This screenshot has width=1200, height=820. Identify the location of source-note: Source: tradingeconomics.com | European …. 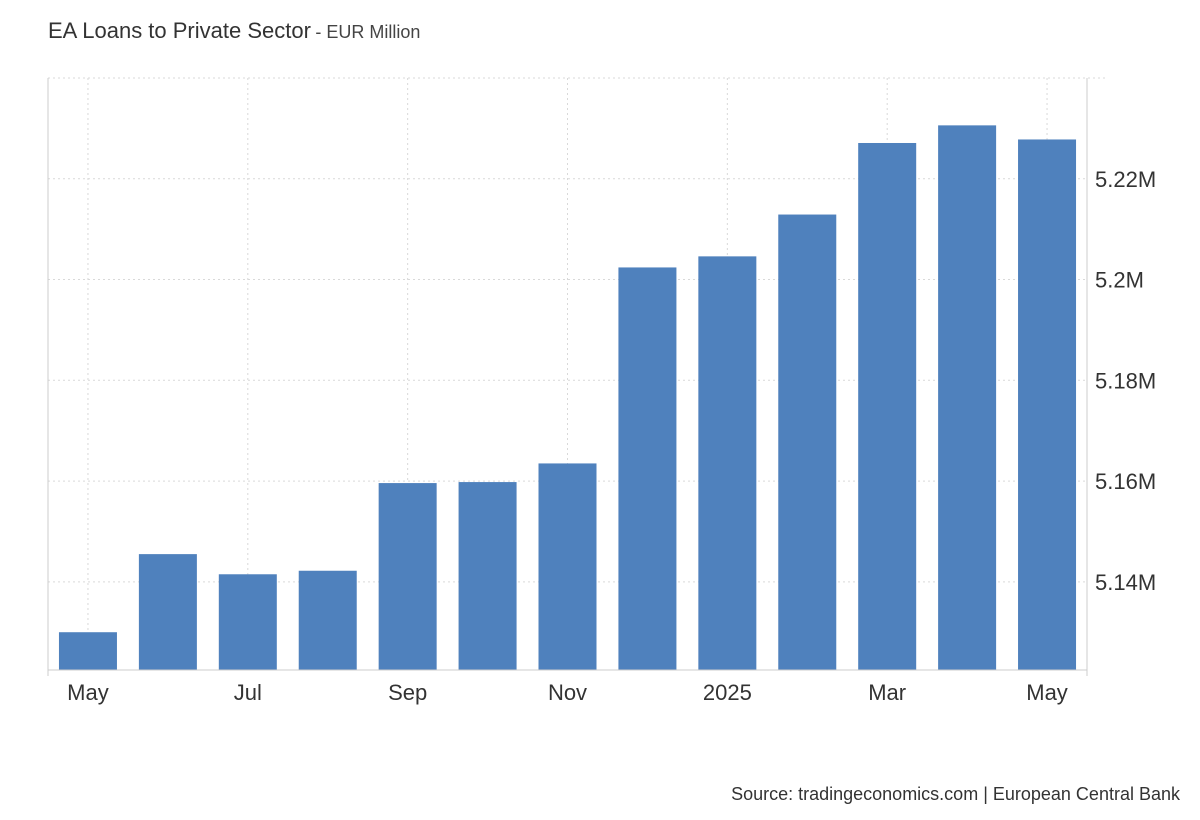
(955, 794).